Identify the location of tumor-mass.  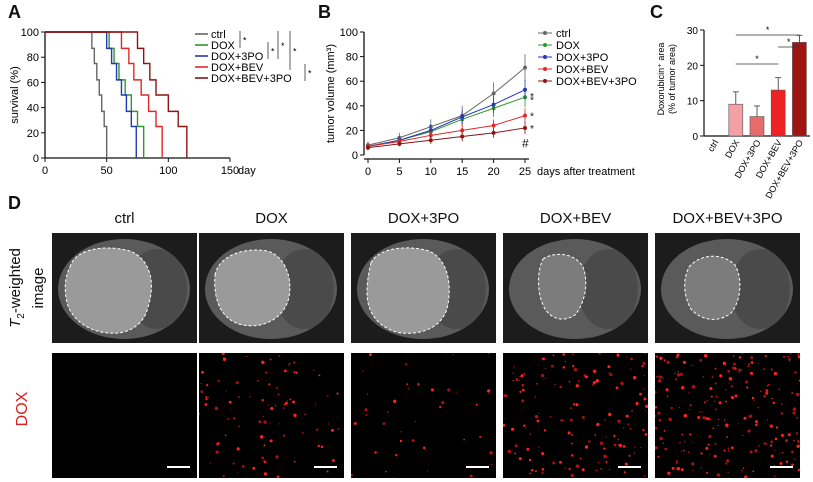
(408, 290).